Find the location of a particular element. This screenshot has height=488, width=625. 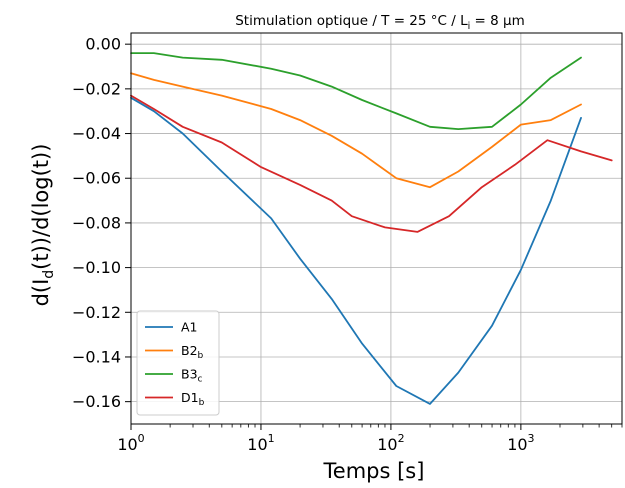

legend-box is located at coordinates (178, 363).